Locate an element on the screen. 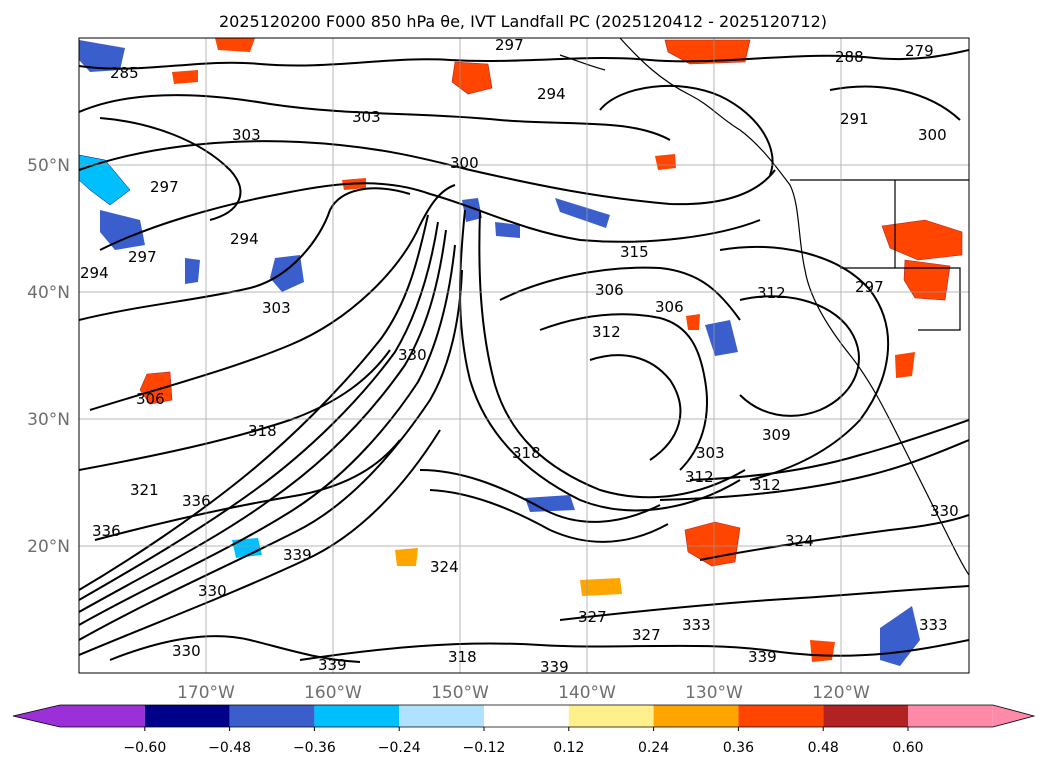 Image resolution: width=1047 pixels, height=767 pixels. longitude-label: 160°W is located at coordinates (333, 693).